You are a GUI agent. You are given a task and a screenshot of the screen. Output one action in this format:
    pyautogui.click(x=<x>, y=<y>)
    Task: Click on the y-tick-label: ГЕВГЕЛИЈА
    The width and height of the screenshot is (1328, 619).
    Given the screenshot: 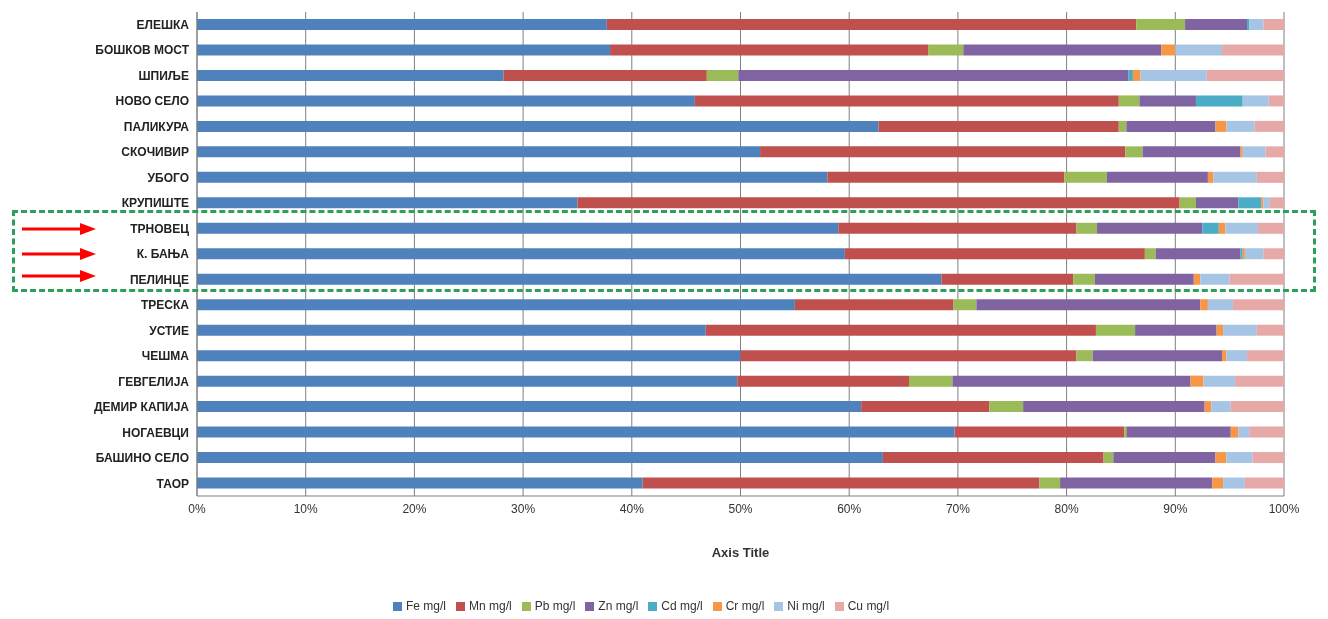 What is the action you would take?
    pyautogui.click(x=154, y=381)
    